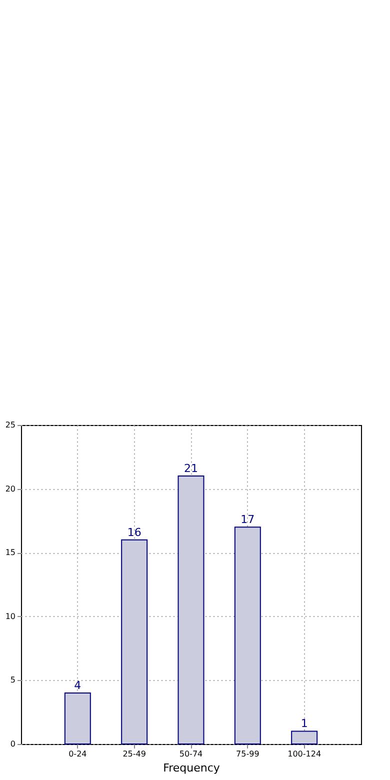 This screenshot has width=390, height=780. Describe the element at coordinates (77, 754) in the screenshot. I see `x-tick-label: 0-24` at that location.